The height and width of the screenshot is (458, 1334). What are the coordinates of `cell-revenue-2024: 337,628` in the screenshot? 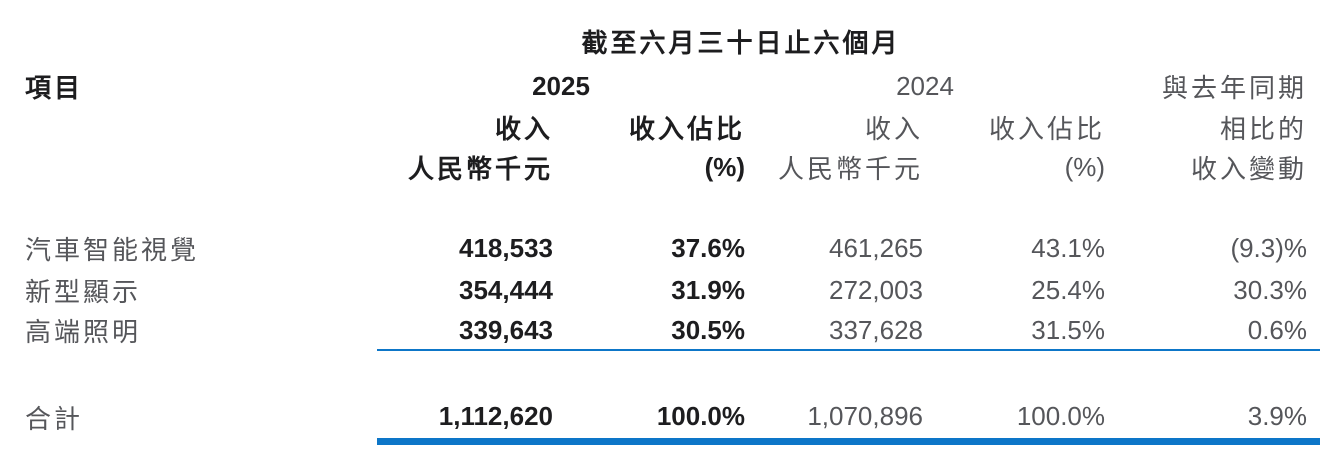 It's located at (834, 331).